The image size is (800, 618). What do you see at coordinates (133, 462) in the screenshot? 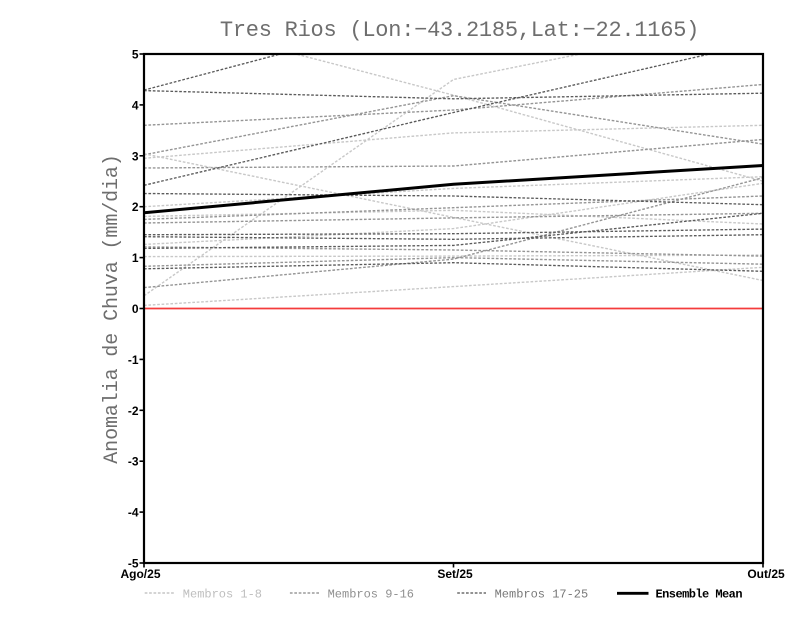
I see `svg-text: -3` at bounding box center [133, 462].